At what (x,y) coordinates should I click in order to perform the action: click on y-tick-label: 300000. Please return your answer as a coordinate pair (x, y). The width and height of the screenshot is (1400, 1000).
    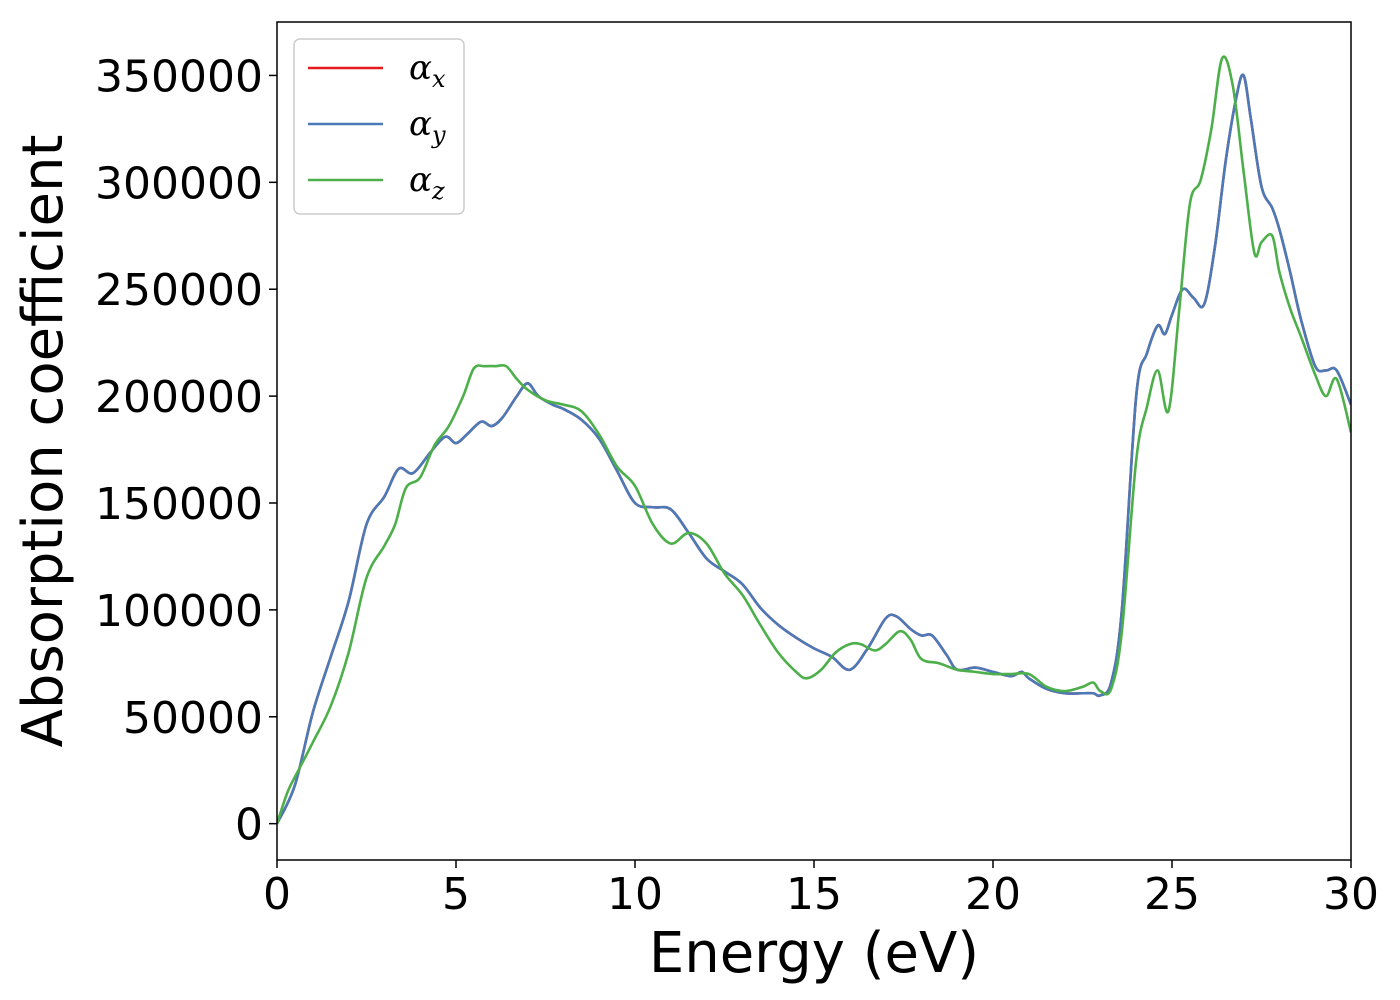
    Looking at the image, I should click on (179, 183).